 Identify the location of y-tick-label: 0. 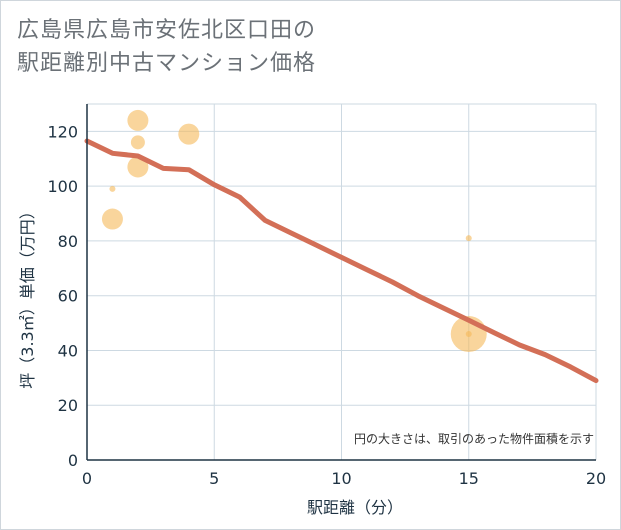
(73, 460).